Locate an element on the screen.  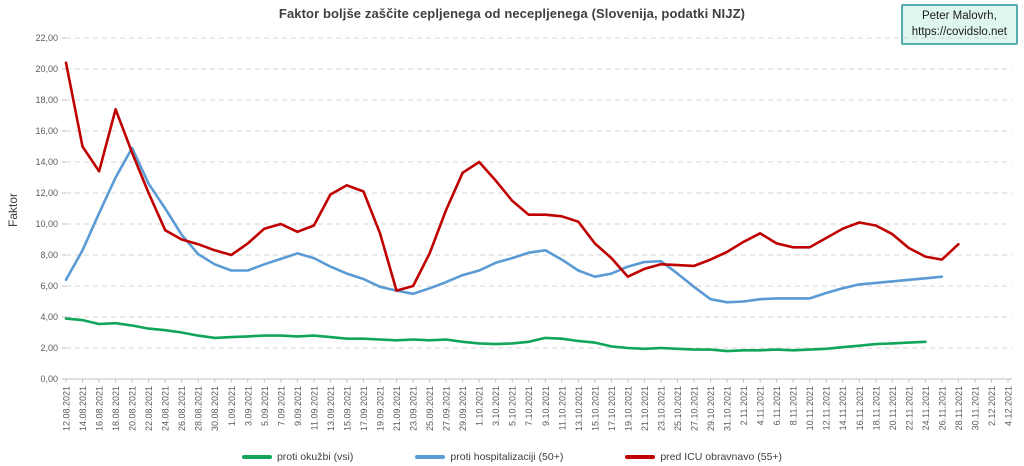
y-tick-label: 2,00 is located at coordinates (49, 348).